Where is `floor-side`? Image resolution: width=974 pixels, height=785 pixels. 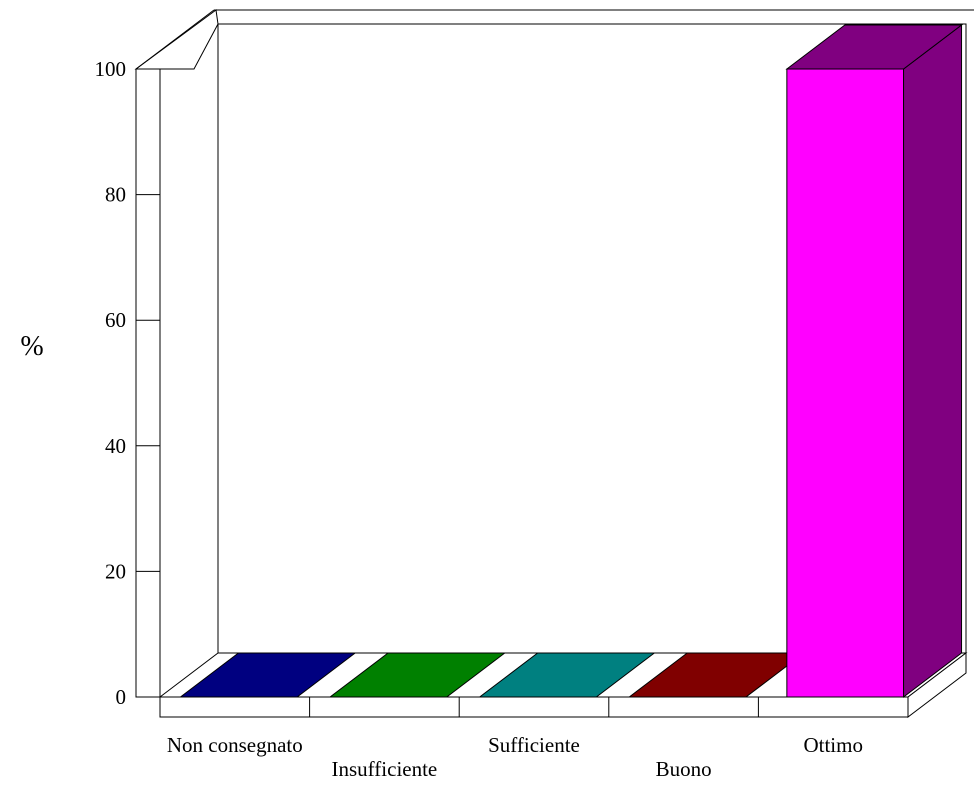
floor-side is located at coordinates (937, 685).